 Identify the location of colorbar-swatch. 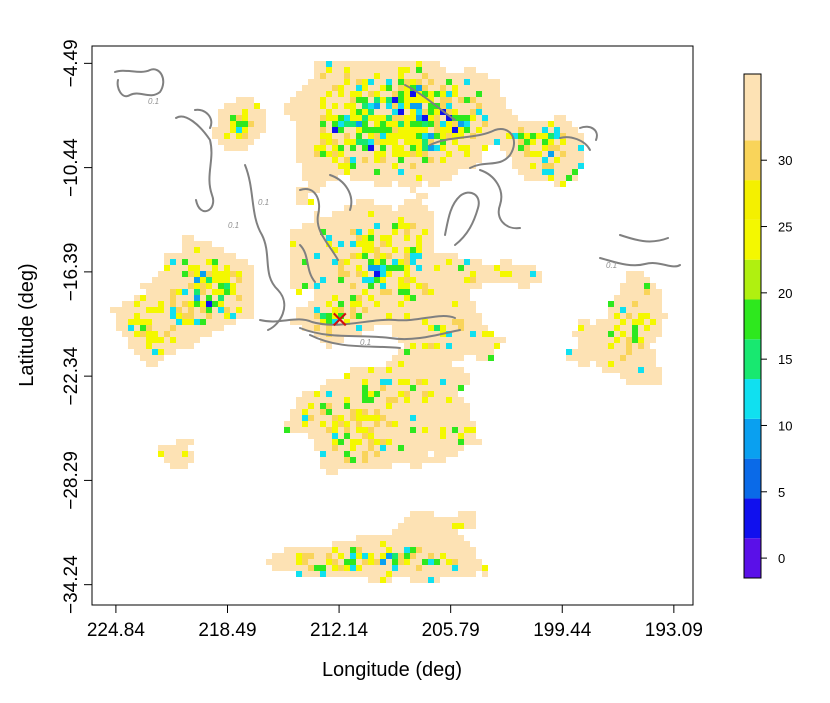
(752, 239).